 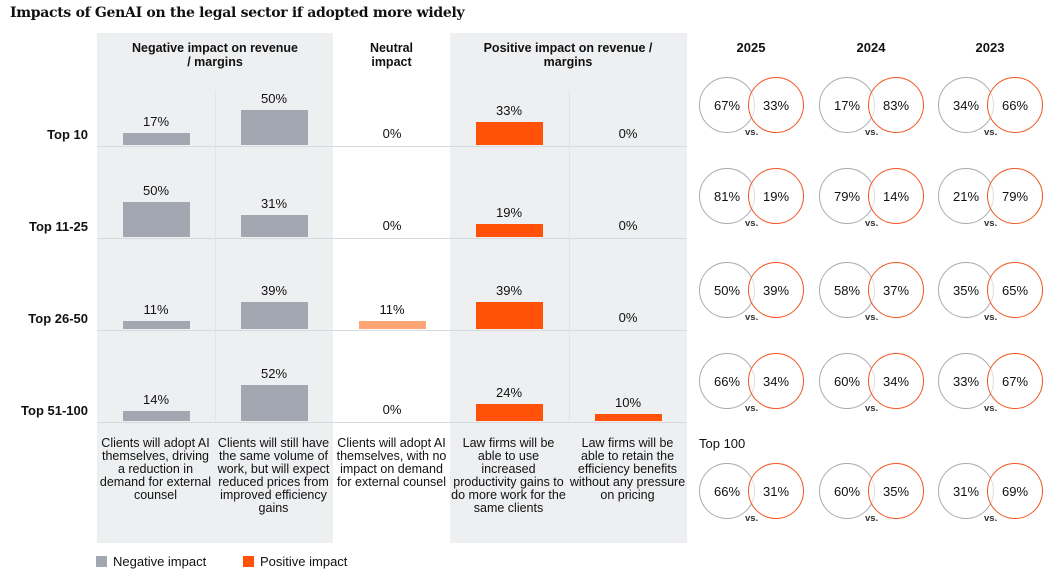 What do you see at coordinates (727, 381) in the screenshot?
I see `negative-share-circle: 66%` at bounding box center [727, 381].